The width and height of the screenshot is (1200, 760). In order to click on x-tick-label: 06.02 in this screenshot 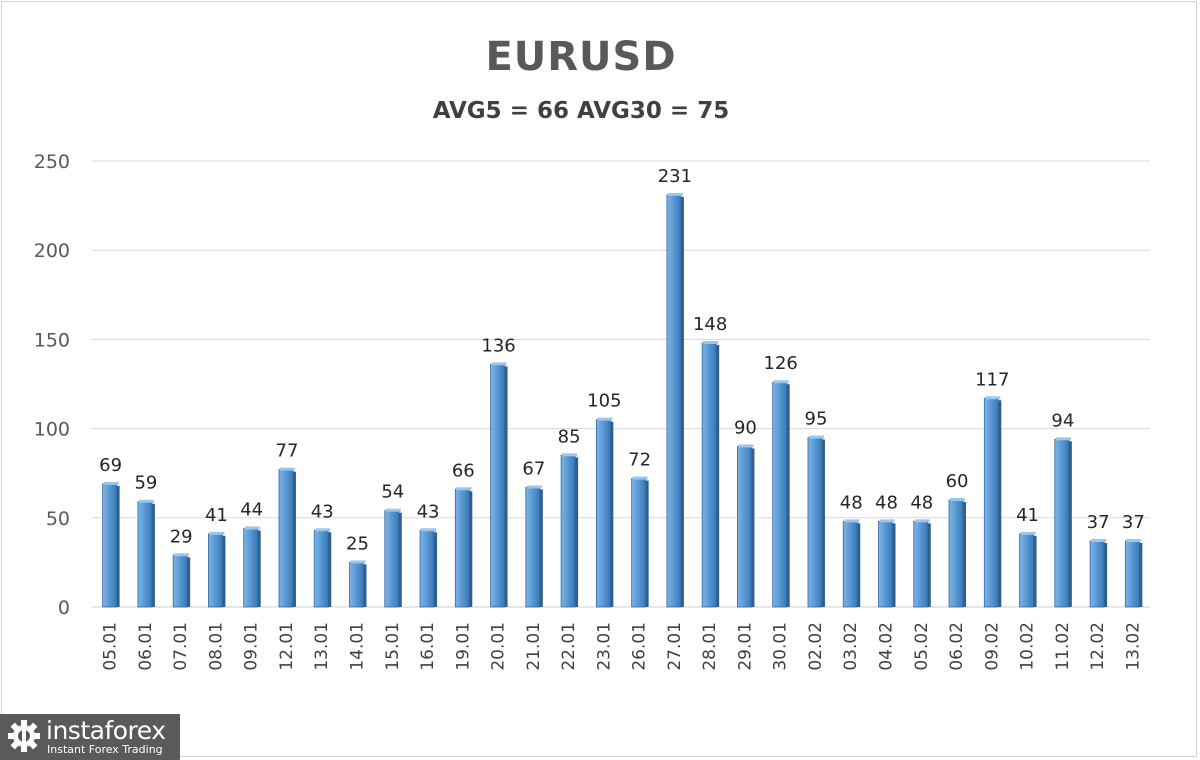, I will do `click(957, 646)`.